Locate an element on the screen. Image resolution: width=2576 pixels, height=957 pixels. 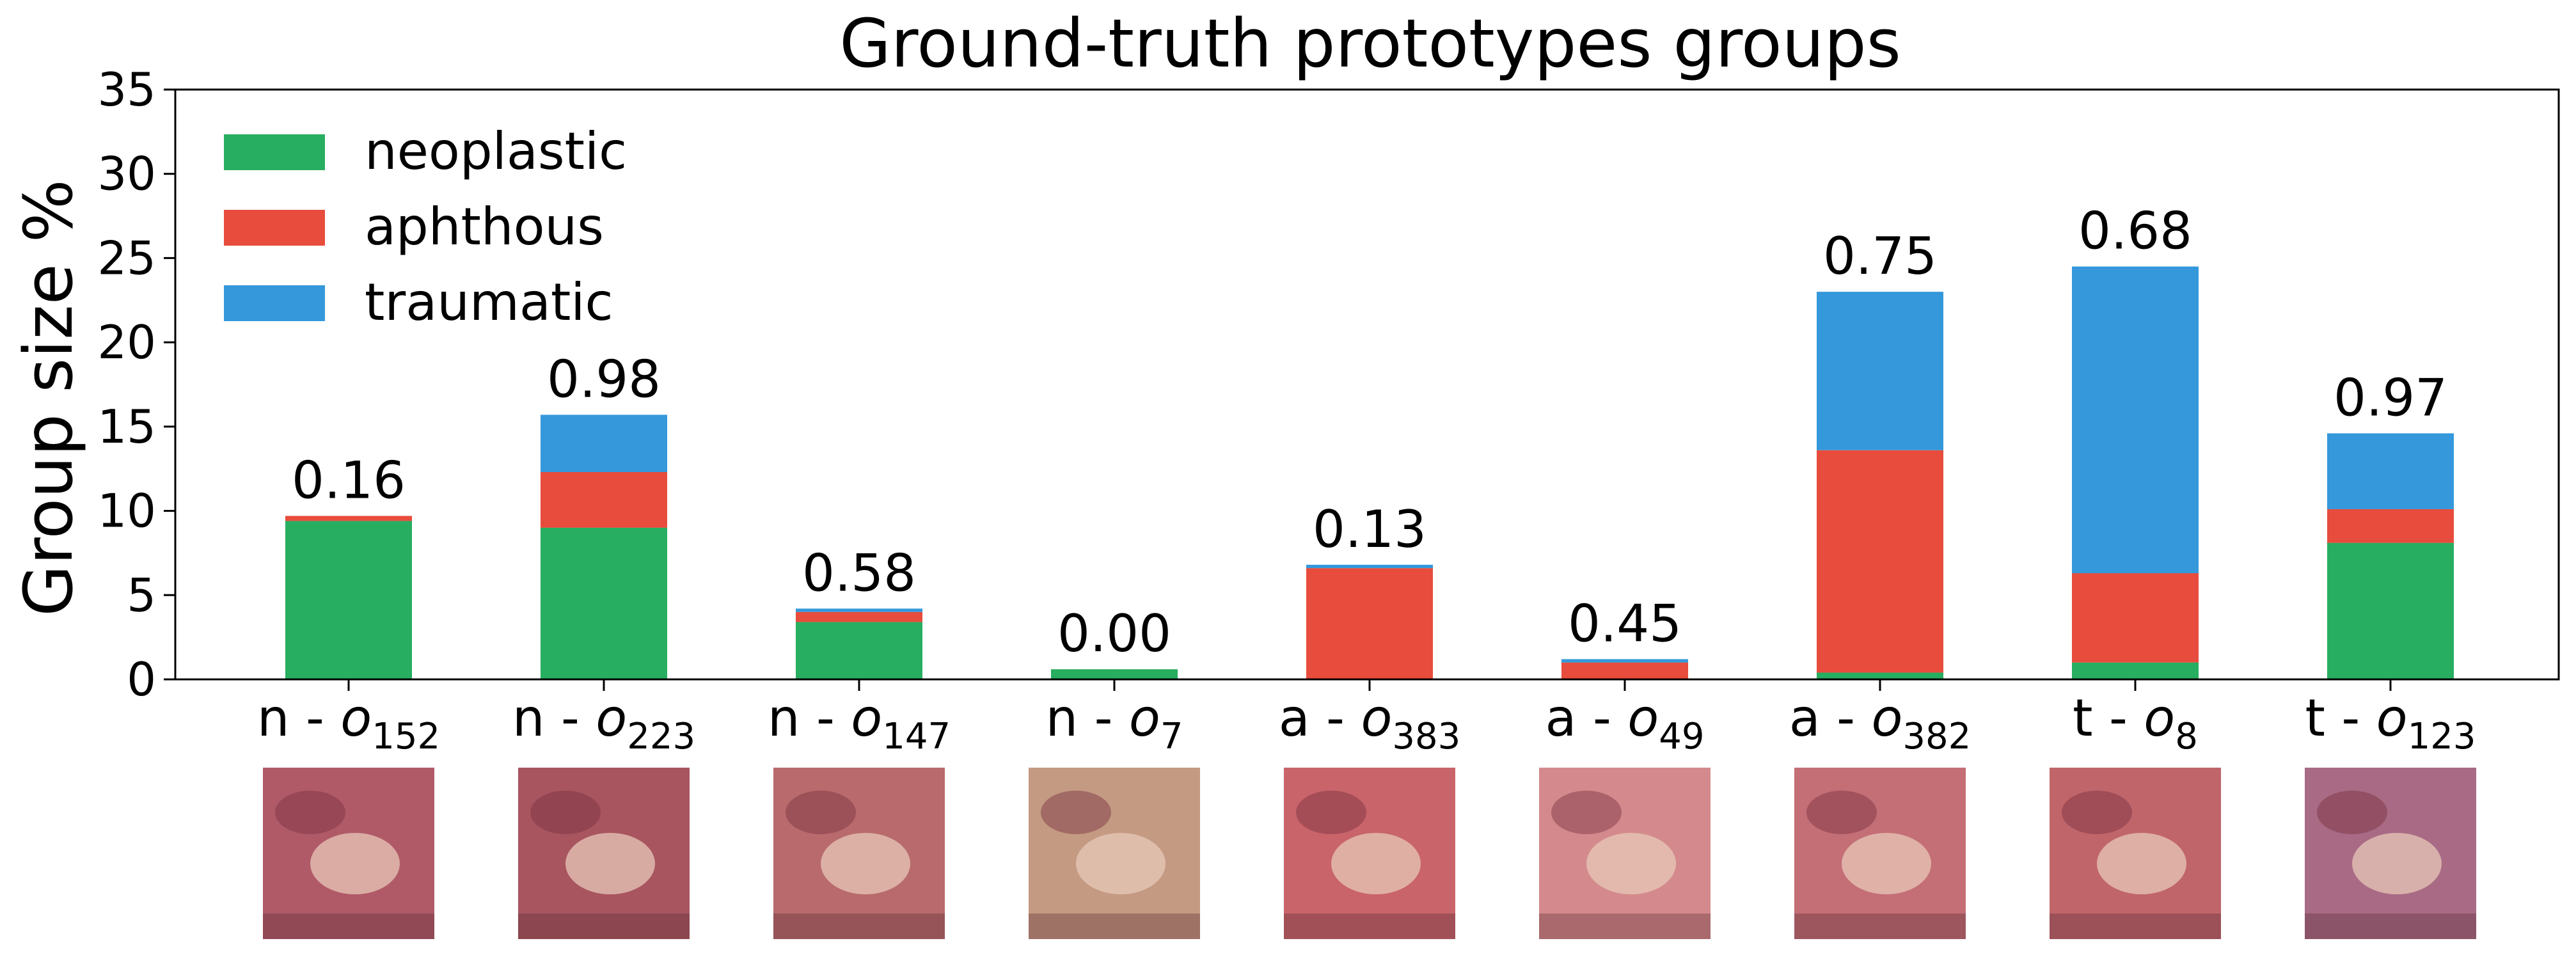
x-tick-label-7: t - o8 is located at coordinates (2135, 722).